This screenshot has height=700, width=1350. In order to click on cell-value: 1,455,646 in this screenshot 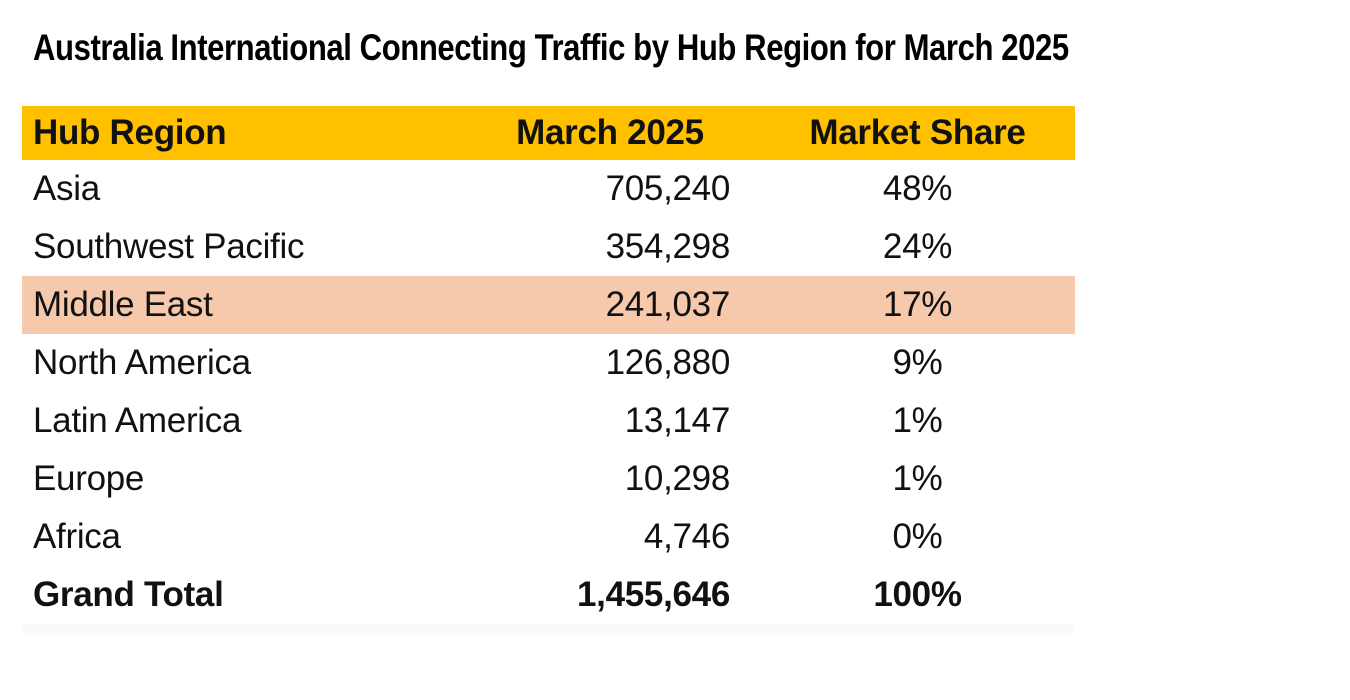, I will do `click(653, 594)`.